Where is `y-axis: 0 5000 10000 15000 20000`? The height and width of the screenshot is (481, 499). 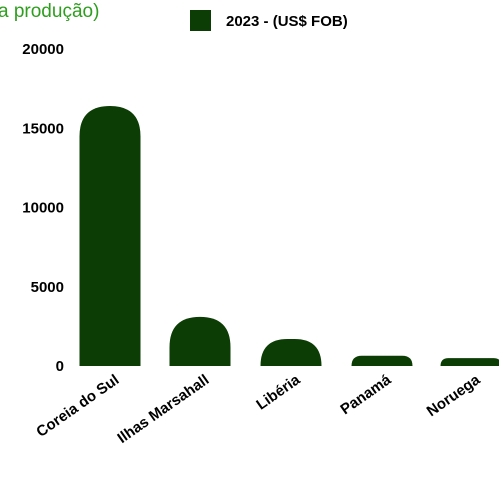 y-axis: 0 5000 10000 15000 20000 is located at coordinates (43, 208).